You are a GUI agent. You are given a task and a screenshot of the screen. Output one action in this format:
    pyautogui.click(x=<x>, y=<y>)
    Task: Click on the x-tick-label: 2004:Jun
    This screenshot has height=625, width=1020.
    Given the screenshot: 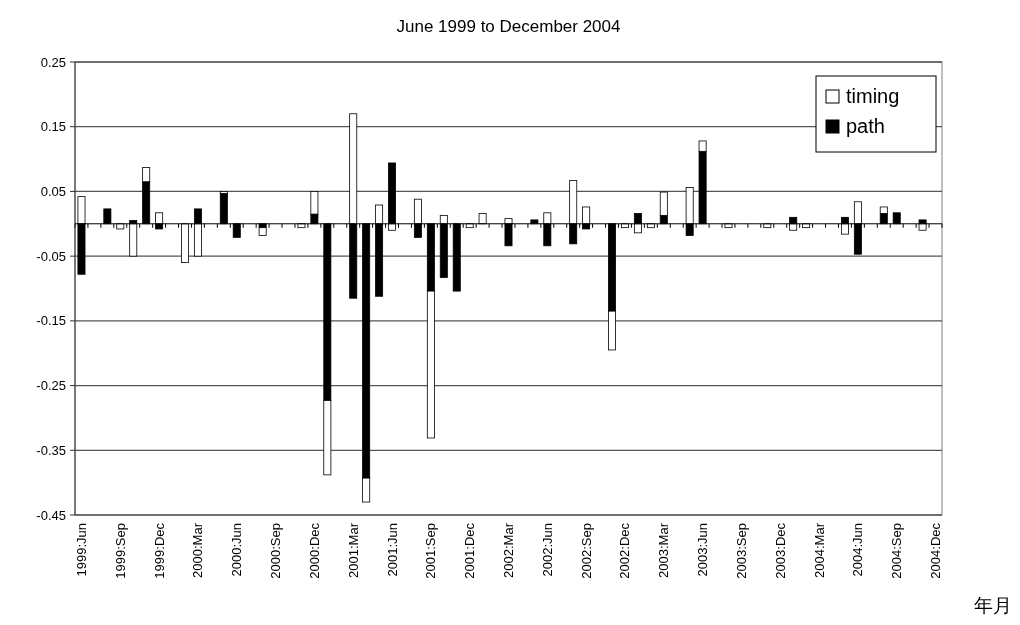 What is the action you would take?
    pyautogui.click(x=858, y=550)
    